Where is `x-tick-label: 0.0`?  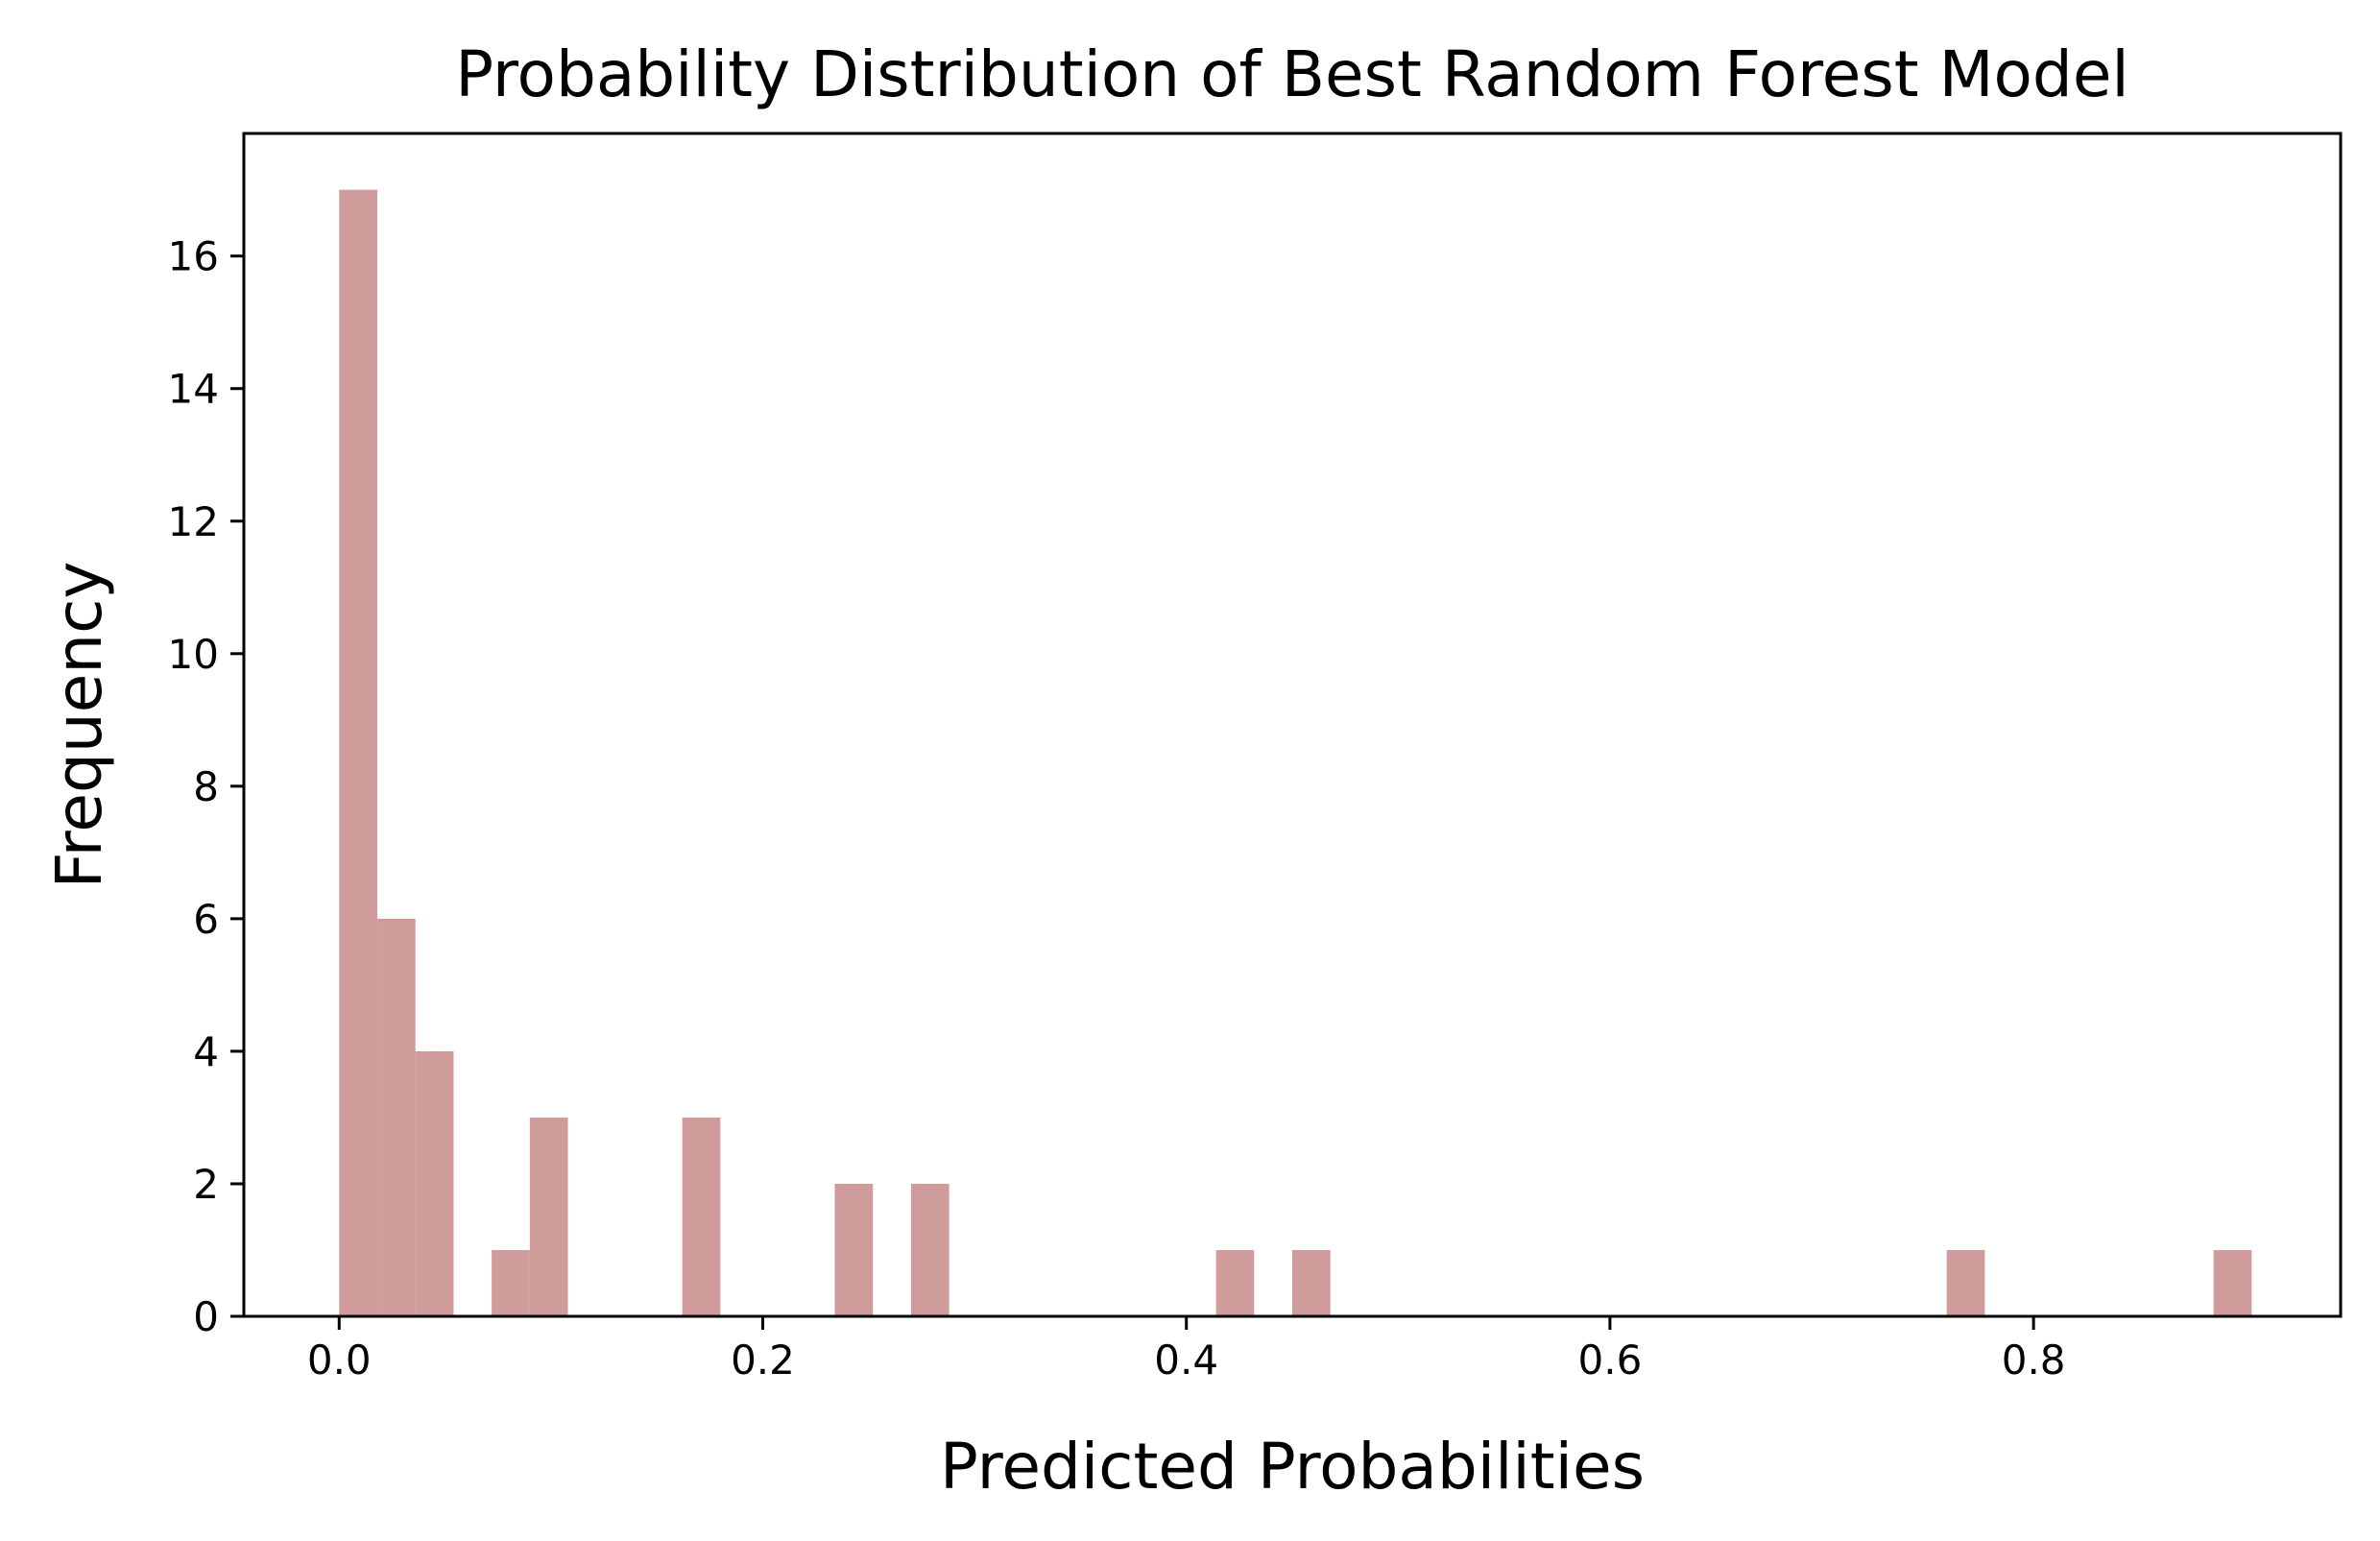 x-tick-label: 0.0 is located at coordinates (339, 1360).